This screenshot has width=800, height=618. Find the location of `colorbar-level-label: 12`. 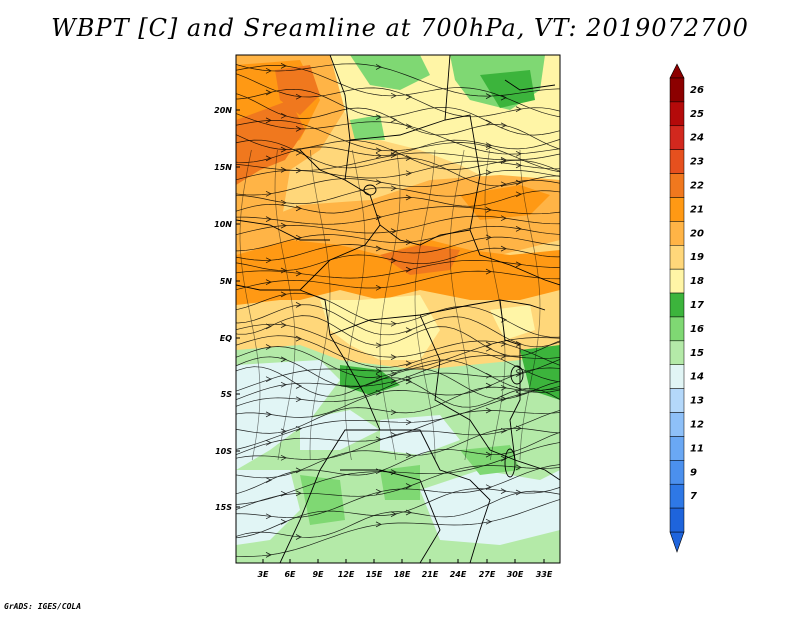

colorbar-level-label: 12 is located at coordinates (697, 425).